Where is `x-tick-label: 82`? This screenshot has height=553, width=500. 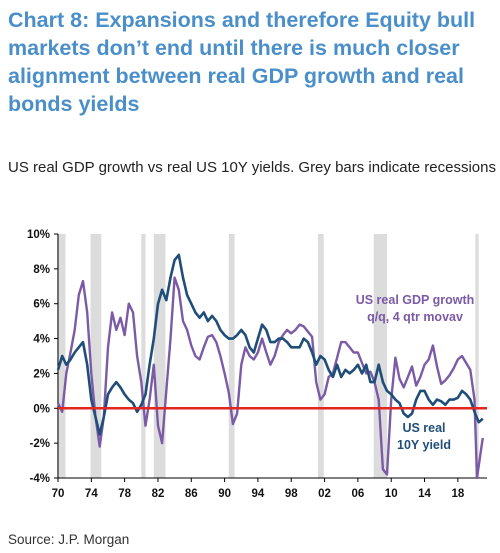 x-tick-label: 82 is located at coordinates (158, 494).